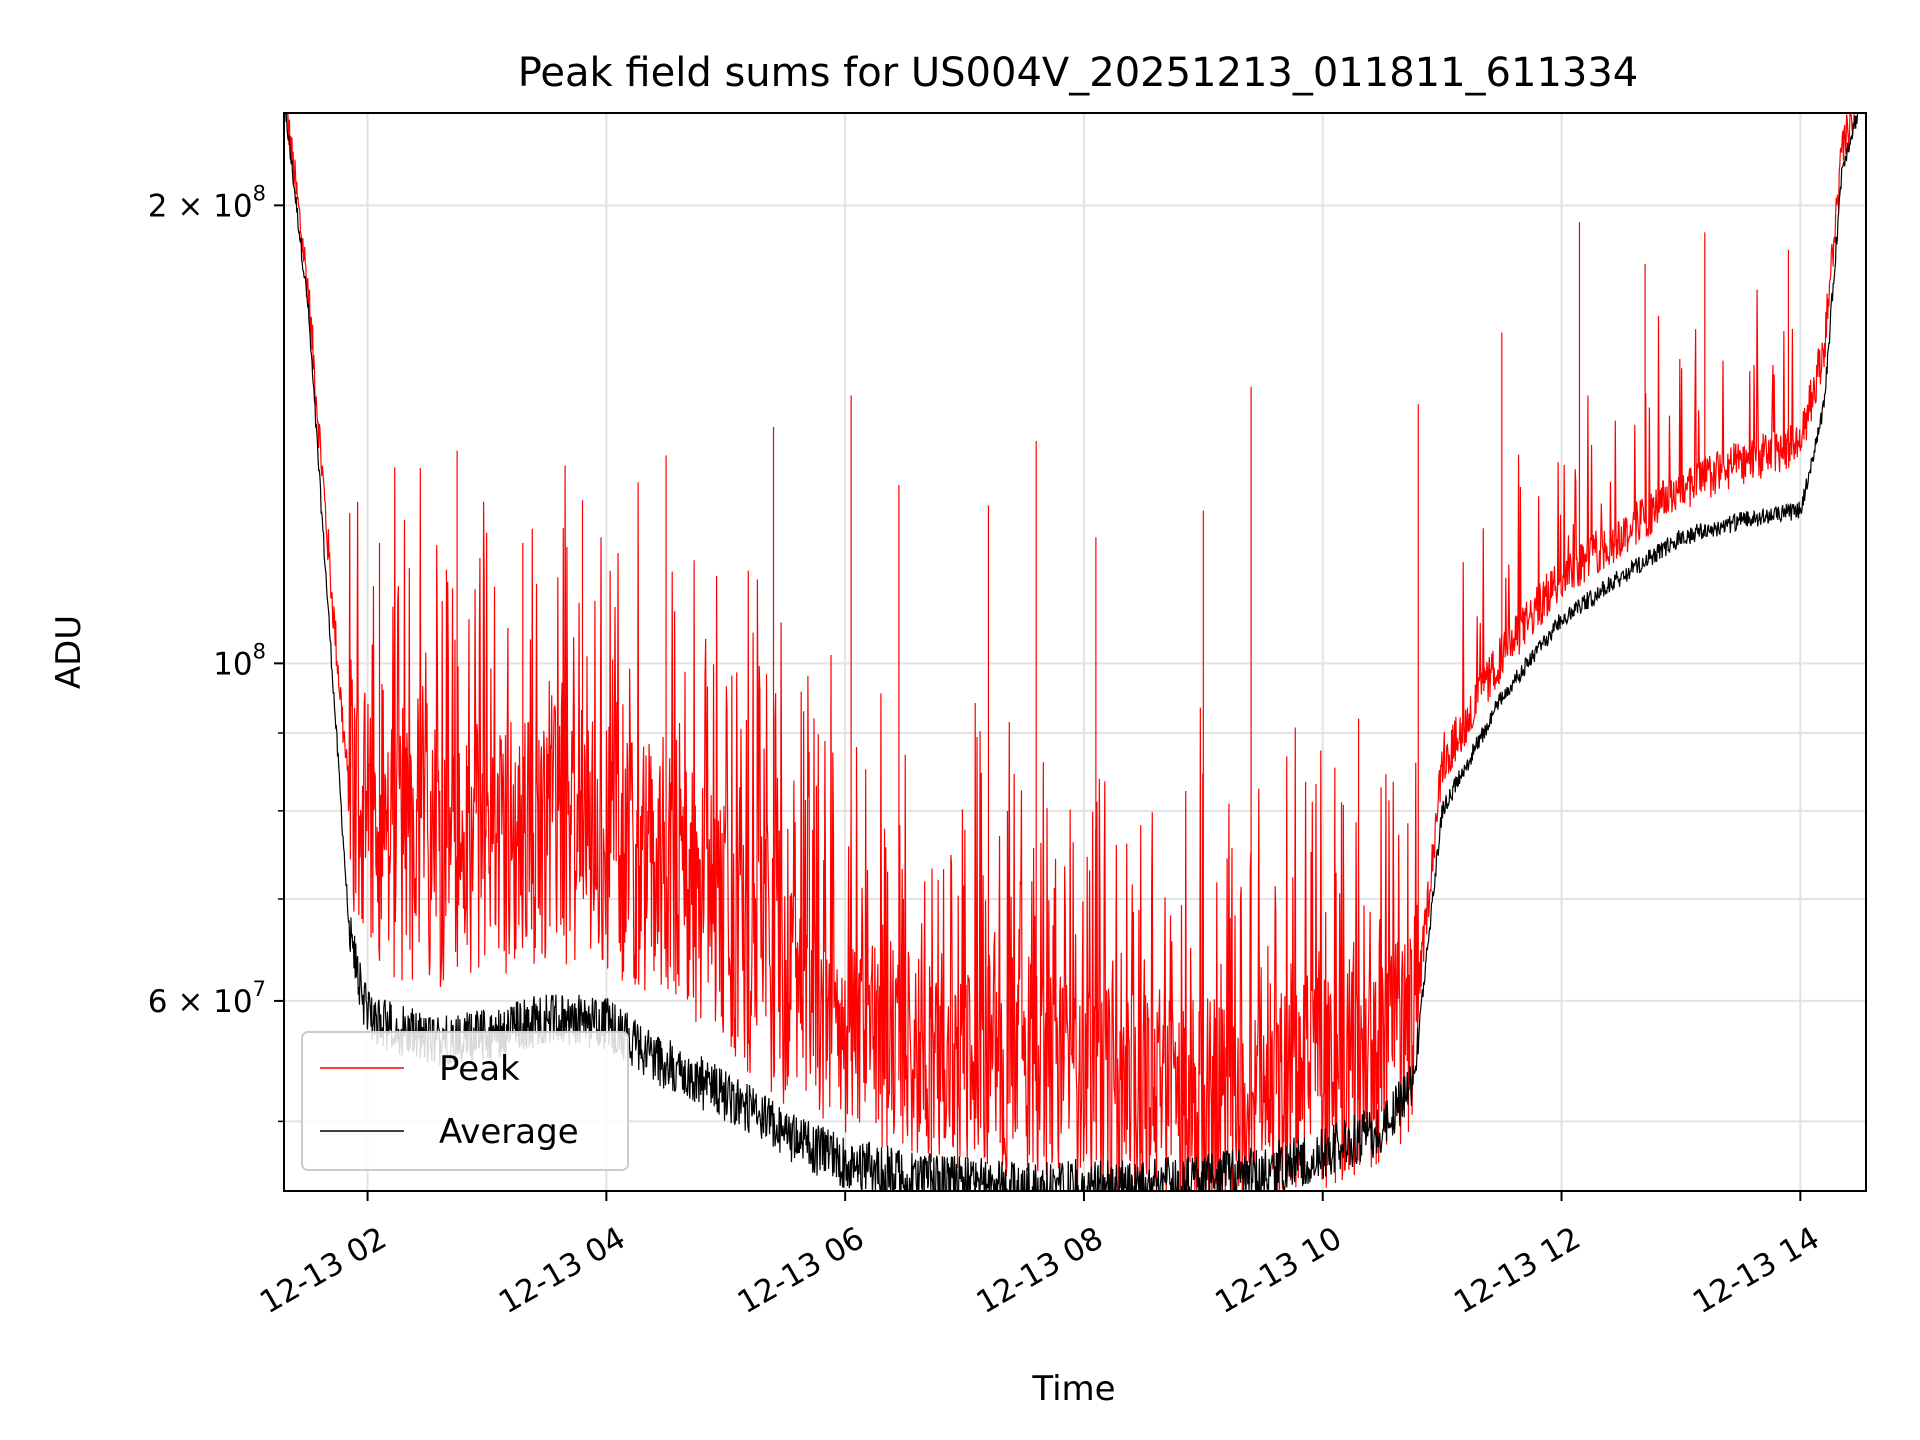 This screenshot has width=1920, height=1440. I want to click on legend-peak-label: Peak, so click(479, 1069).